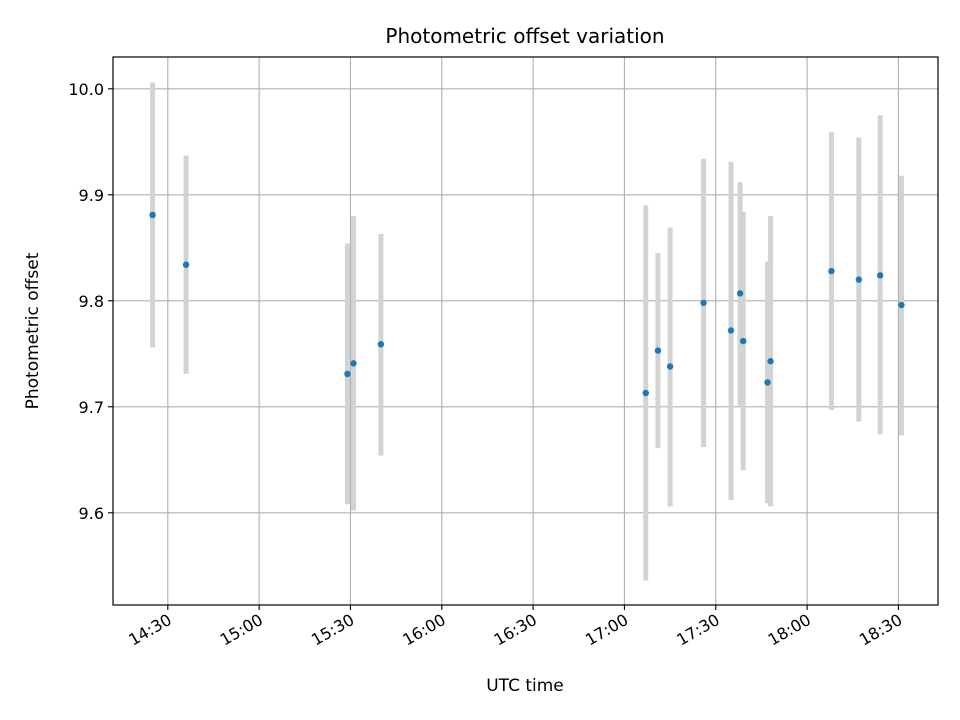  What do you see at coordinates (86, 89) in the screenshot?
I see `y-tick-label: 10.0` at bounding box center [86, 89].